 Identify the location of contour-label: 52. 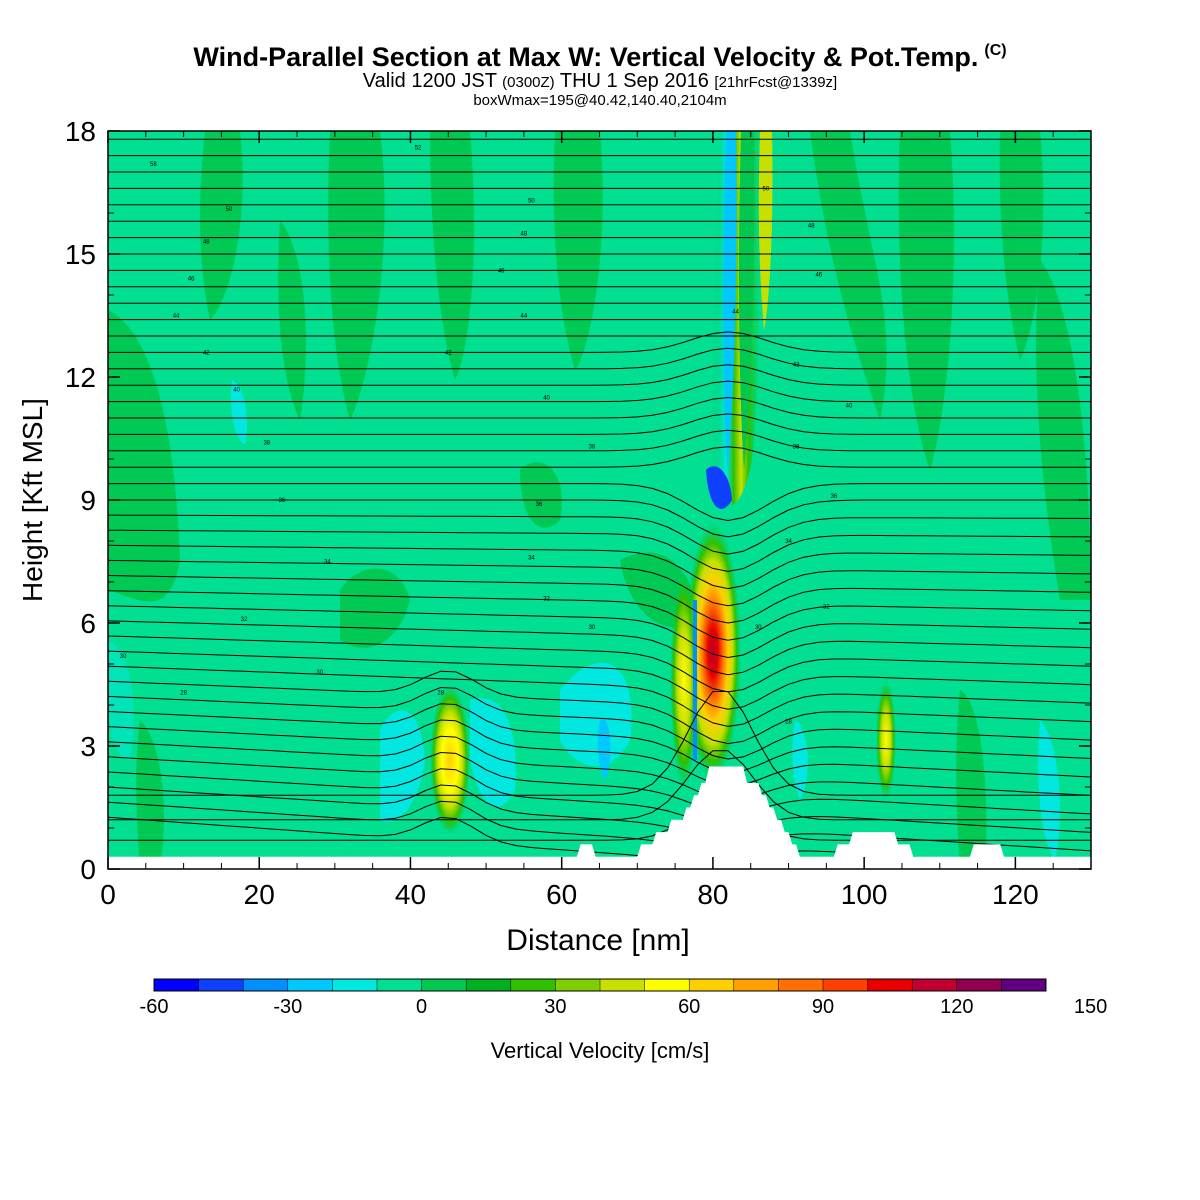
(418, 148).